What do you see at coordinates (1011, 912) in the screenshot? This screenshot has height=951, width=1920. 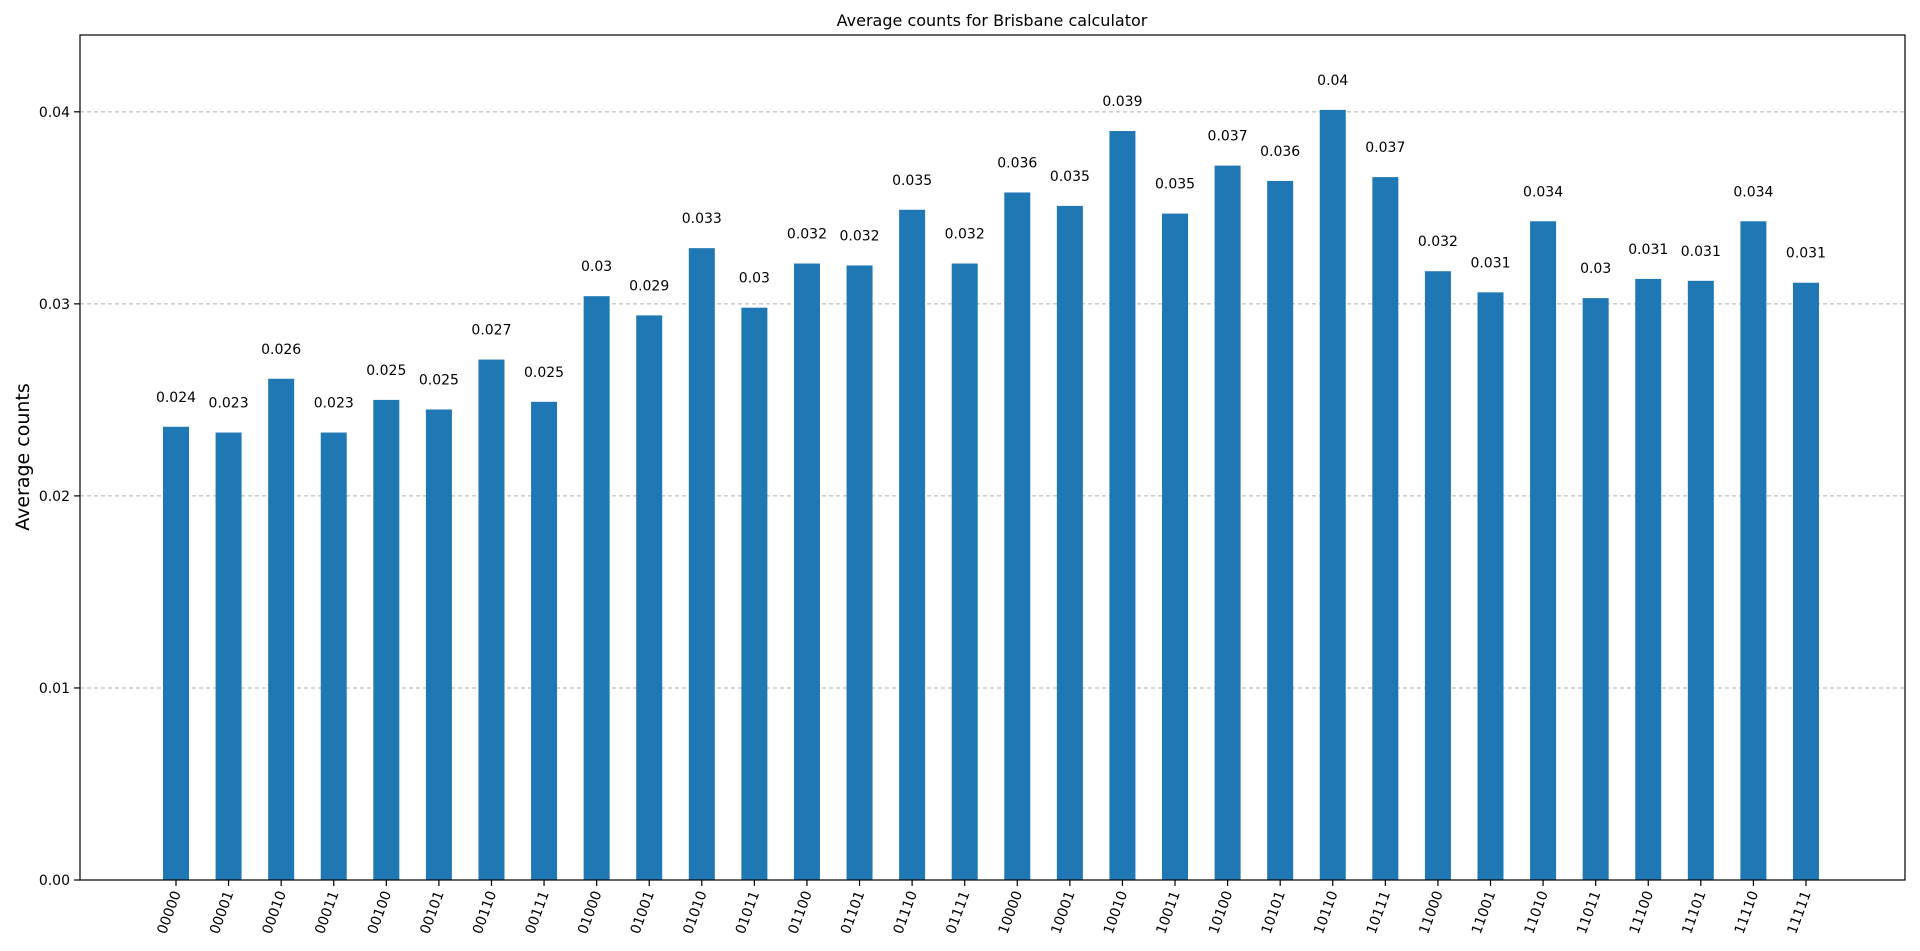 I see `x-tick-label: 10000` at bounding box center [1011, 912].